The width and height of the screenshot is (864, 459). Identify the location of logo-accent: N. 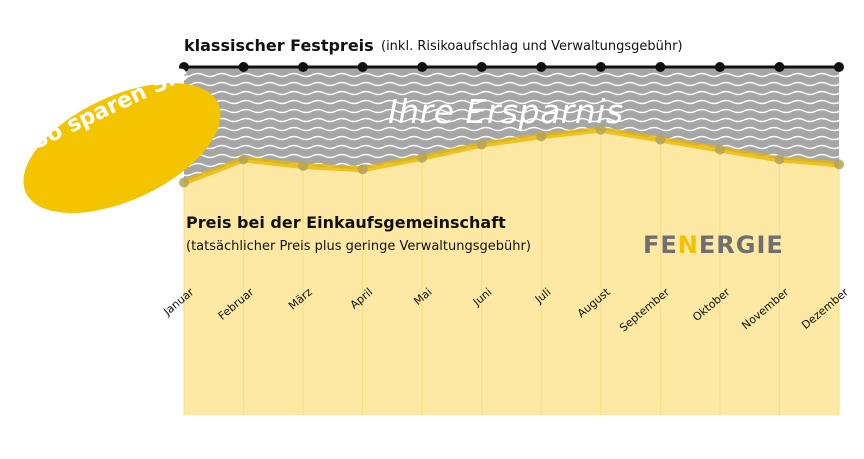
(688, 245).